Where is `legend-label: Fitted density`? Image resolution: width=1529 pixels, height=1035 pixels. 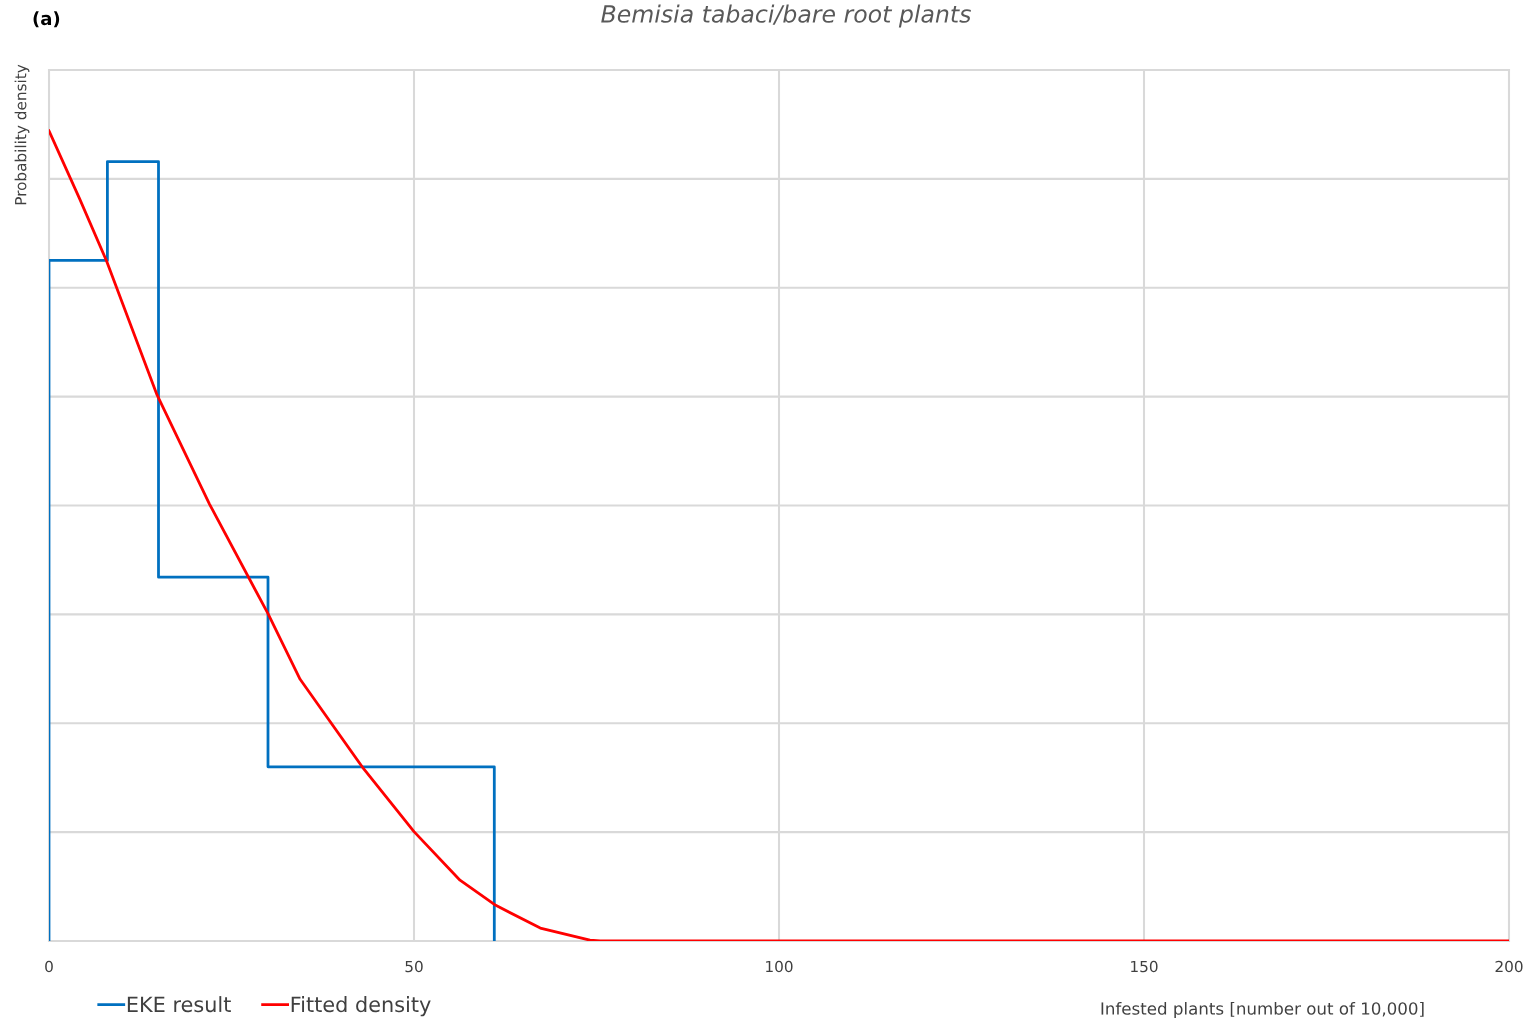 legend-label: Fitted density is located at coordinates (361, 1006).